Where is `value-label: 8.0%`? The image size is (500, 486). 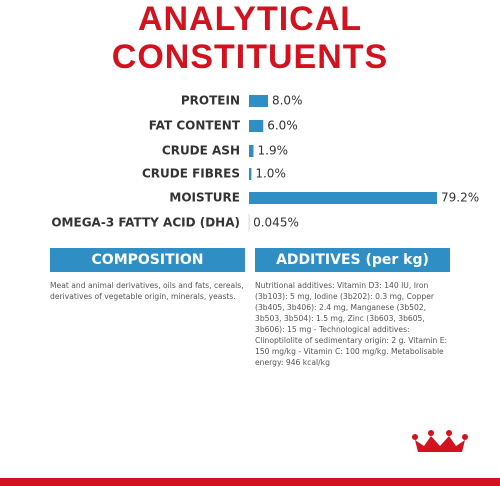 value-label: 8.0% is located at coordinates (287, 101).